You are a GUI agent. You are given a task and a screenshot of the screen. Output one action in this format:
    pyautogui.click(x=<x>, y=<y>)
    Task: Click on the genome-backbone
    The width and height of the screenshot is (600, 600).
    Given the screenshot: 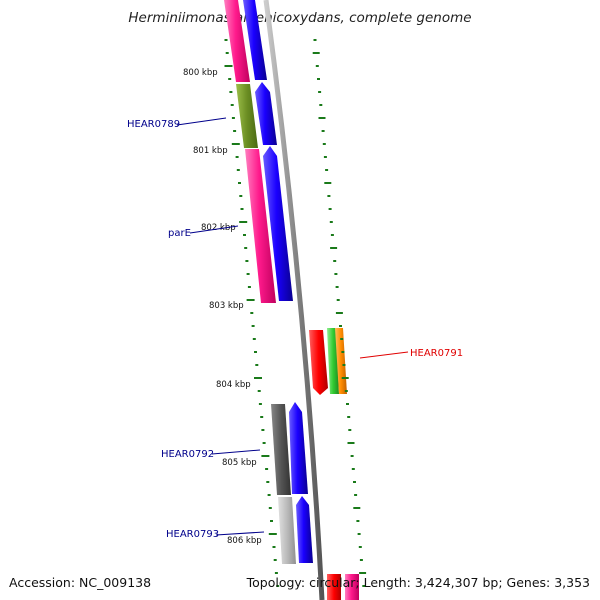 What is the action you would take?
    pyautogui.click(x=294, y=300)
    